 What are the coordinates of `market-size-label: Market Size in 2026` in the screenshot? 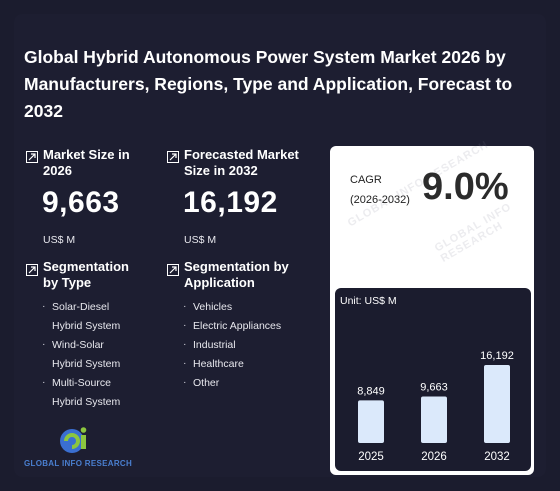 It's located at (86, 162).